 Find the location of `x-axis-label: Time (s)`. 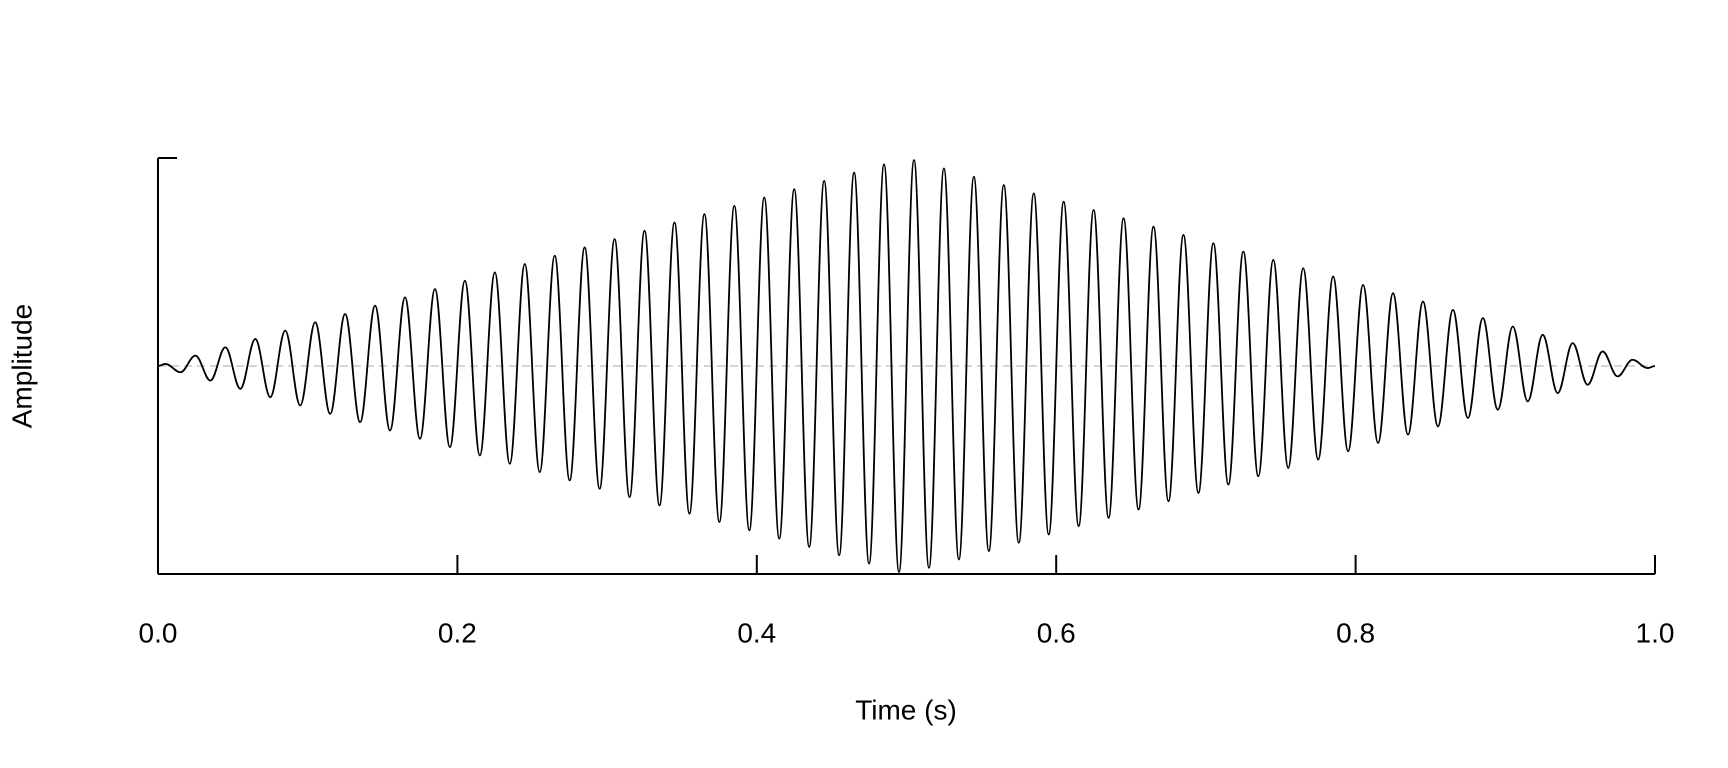

x-axis-label: Time (s) is located at coordinates (906, 709).